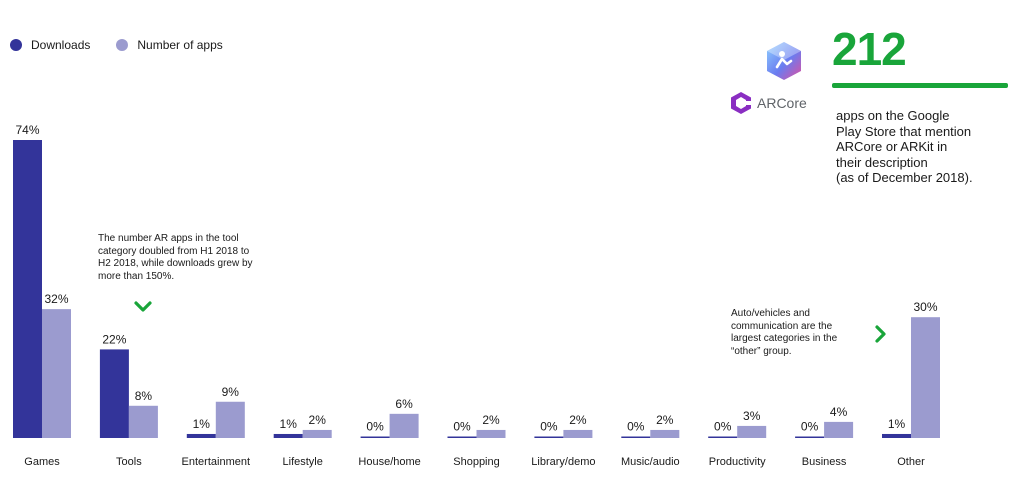 The width and height of the screenshot is (1017, 481). What do you see at coordinates (920, 85) in the screenshot?
I see `stat-underline` at bounding box center [920, 85].